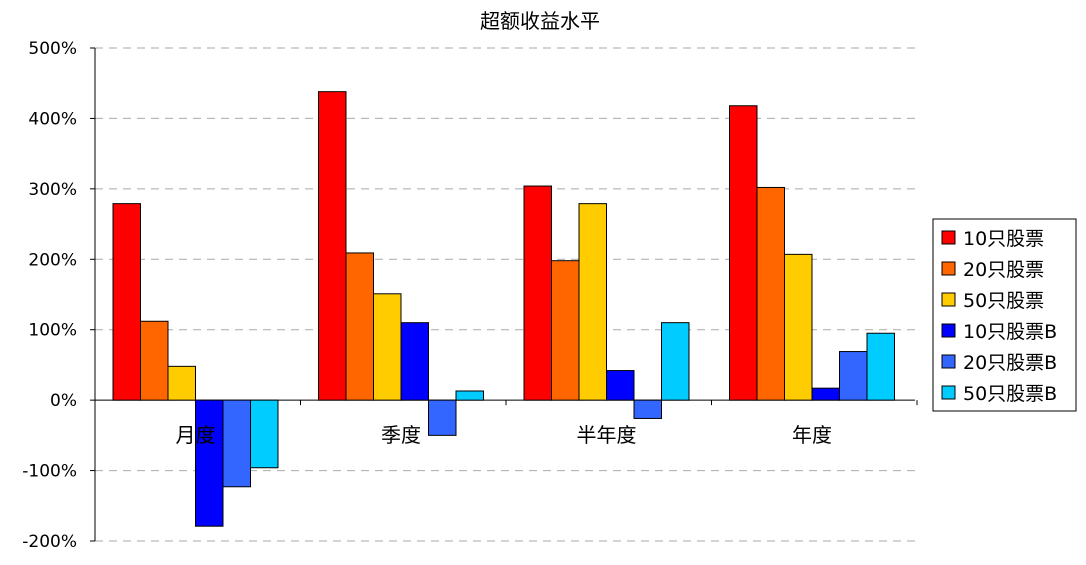  I want to click on x-tick-label: 季度, so click(401, 435).